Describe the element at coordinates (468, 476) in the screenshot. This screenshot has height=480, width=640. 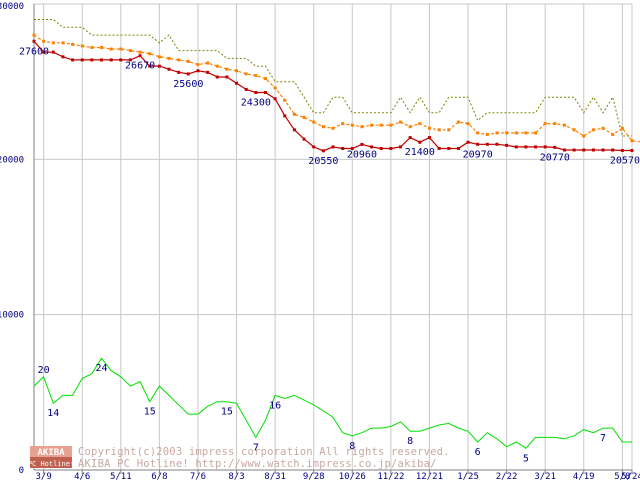
I see `x-tick-label: 1/25` at that location.